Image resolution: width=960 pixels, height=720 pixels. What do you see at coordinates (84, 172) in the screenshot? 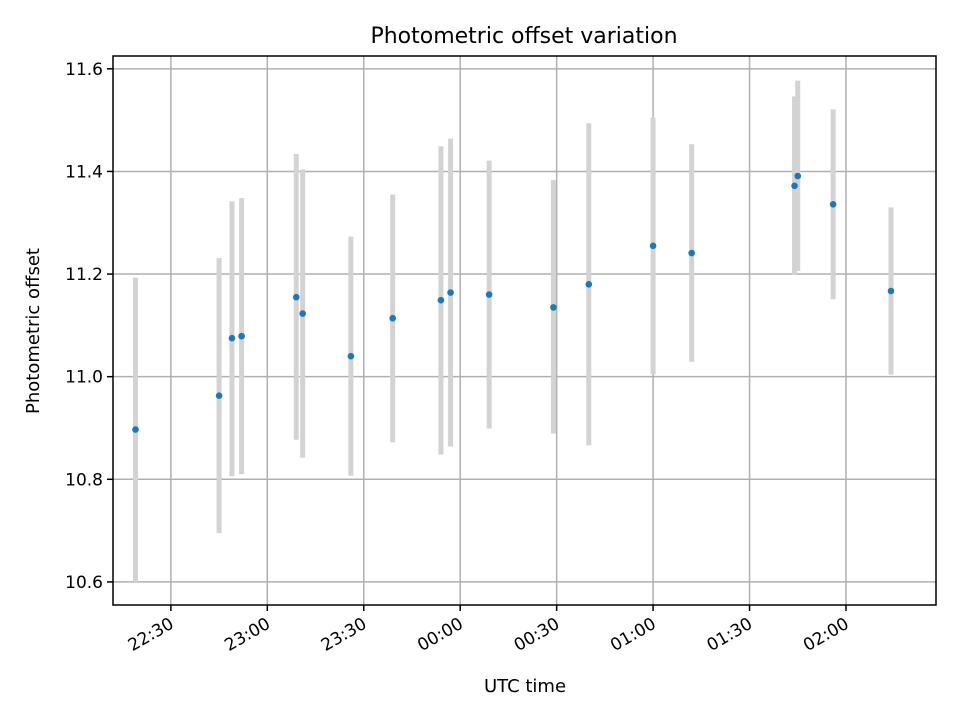
I see `y-tick-label: 11.4` at bounding box center [84, 172].